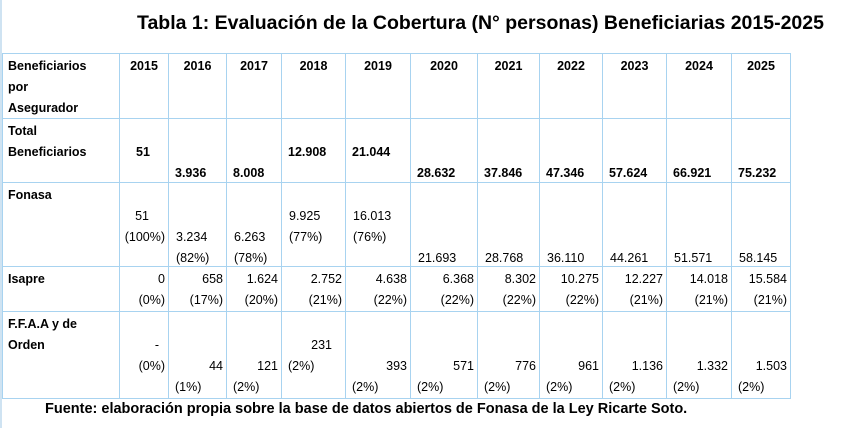 The height and width of the screenshot is (428, 850). Describe the element at coordinates (61, 224) in the screenshot. I see `fonasa-label-cell: Fonasa` at that location.